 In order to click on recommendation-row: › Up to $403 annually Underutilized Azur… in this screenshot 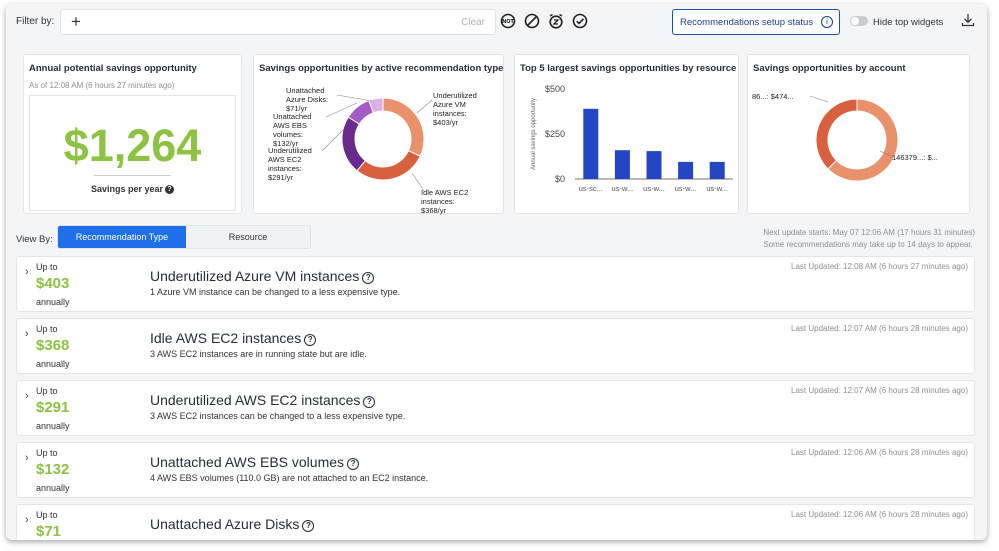, I will do `click(495, 284)`.